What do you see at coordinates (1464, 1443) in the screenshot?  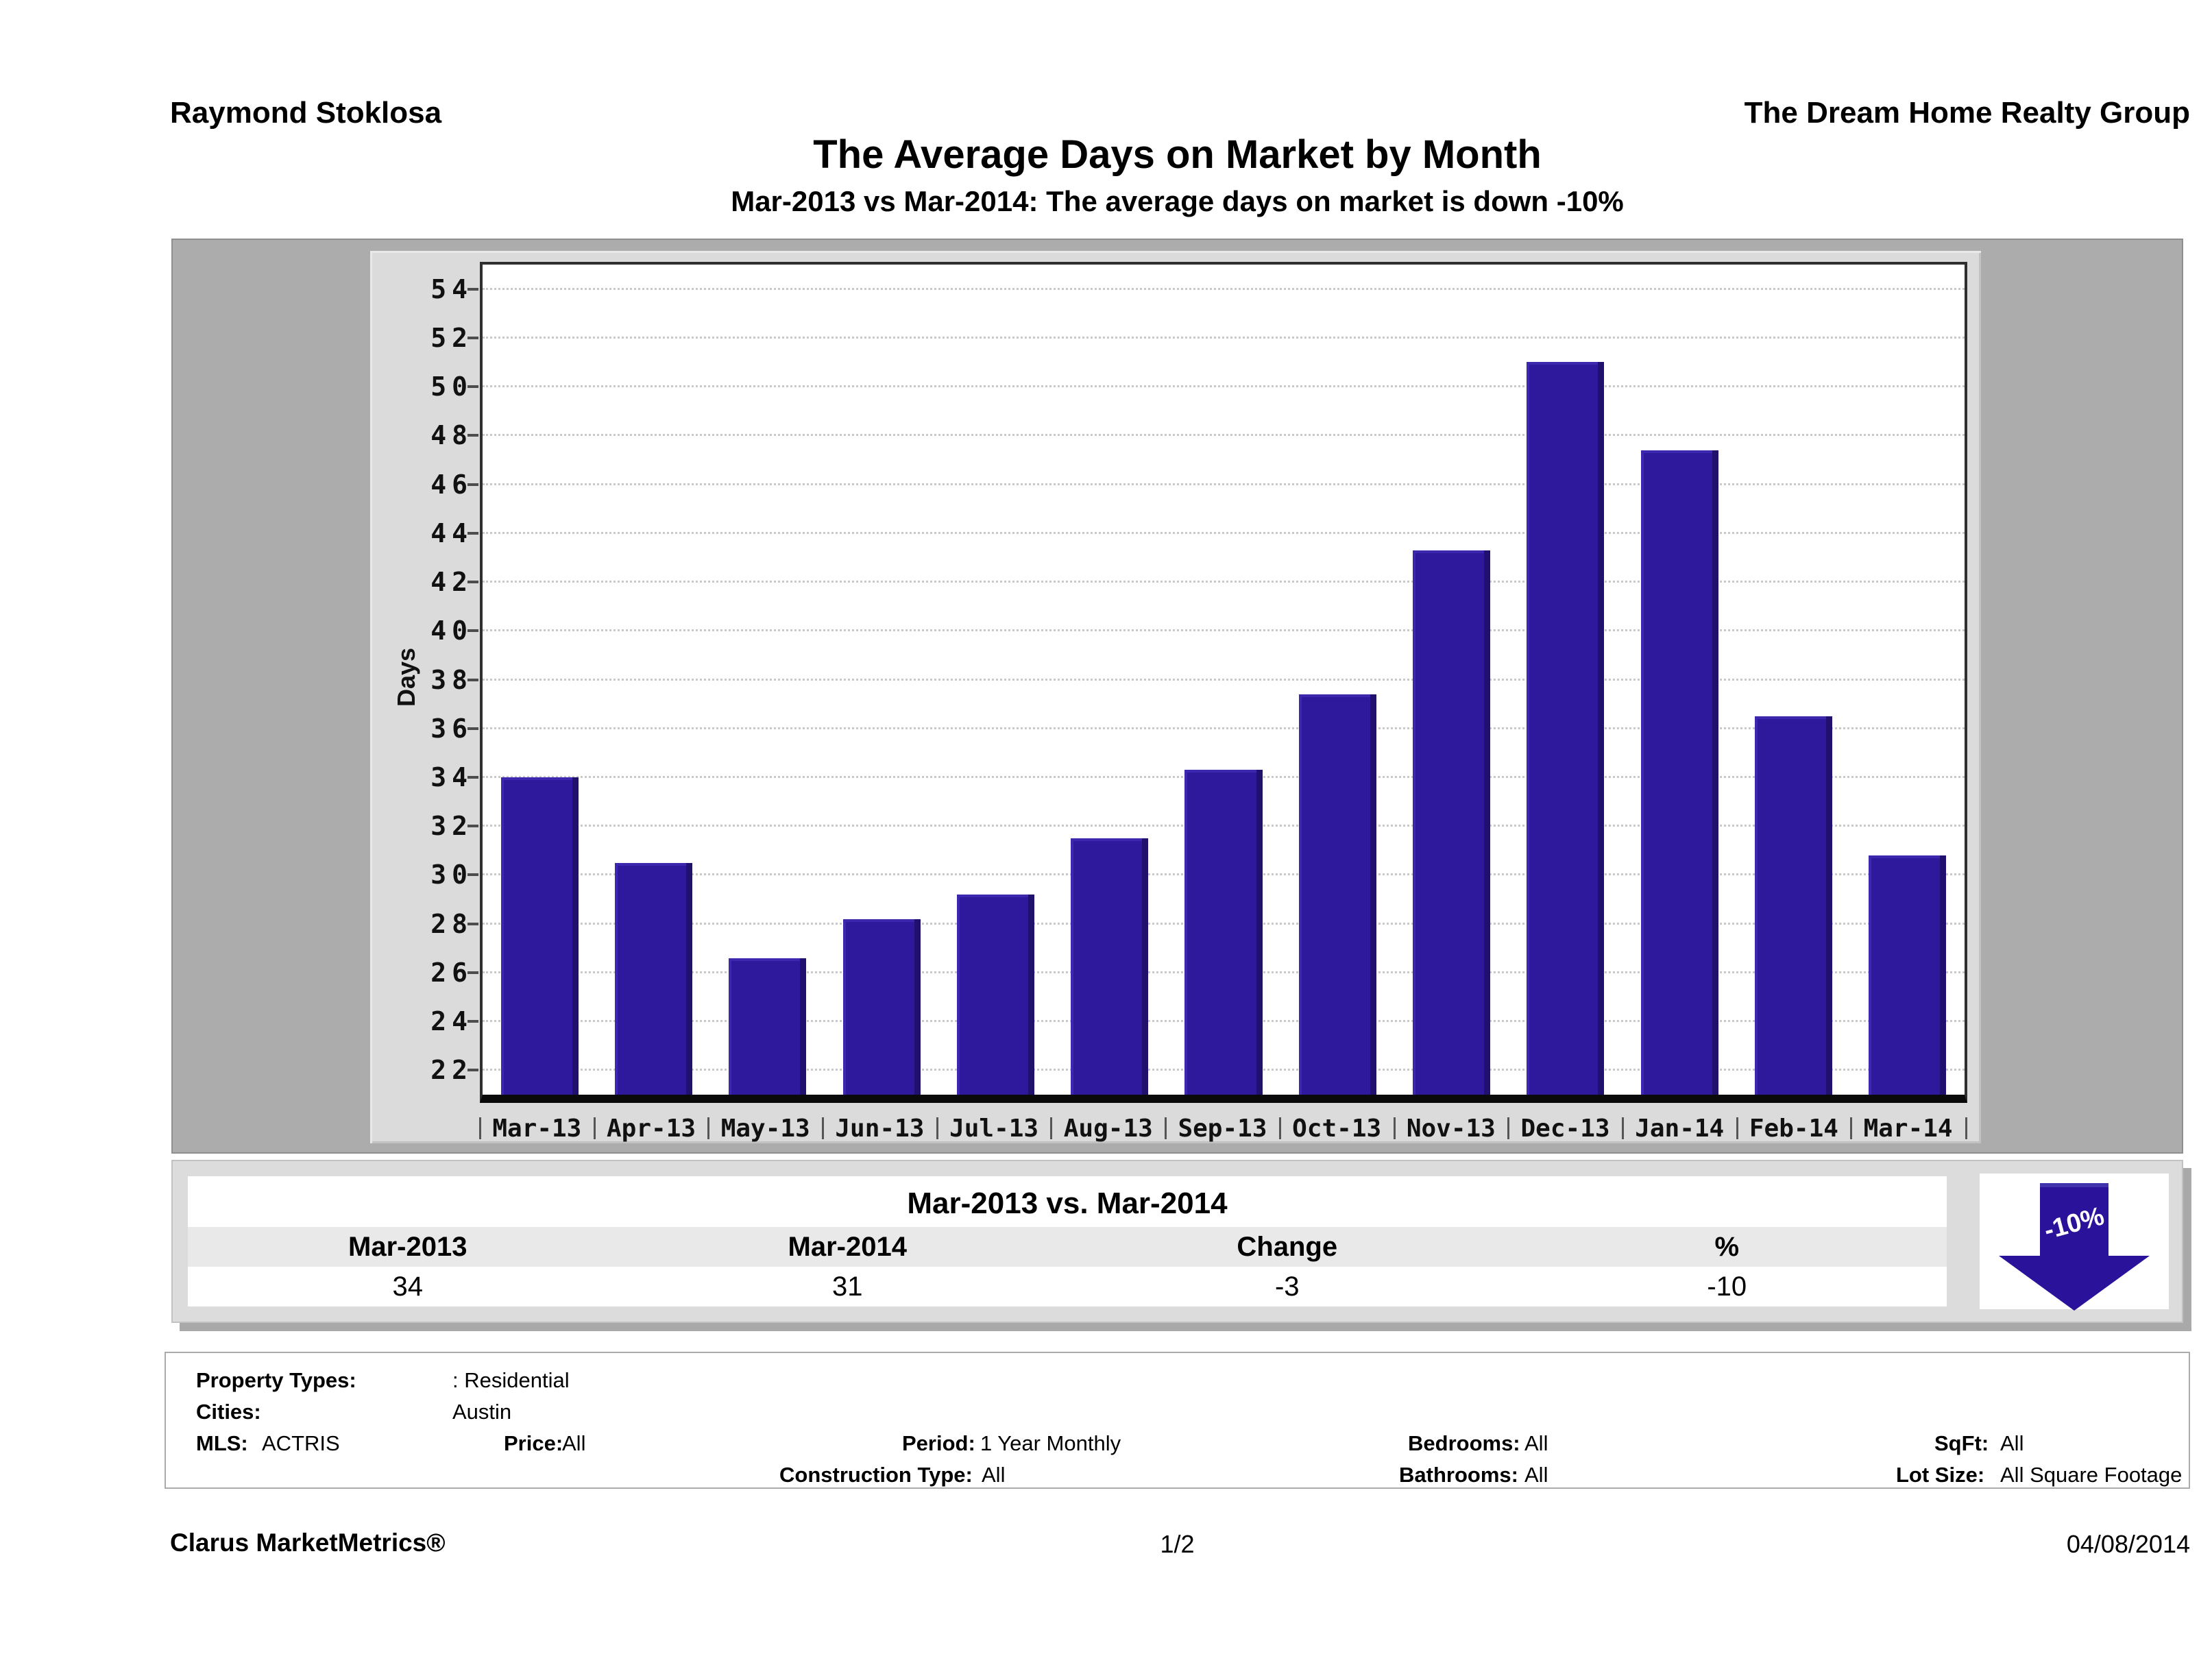 I see `bedrooms-label: Bedrooms:` at bounding box center [1464, 1443].